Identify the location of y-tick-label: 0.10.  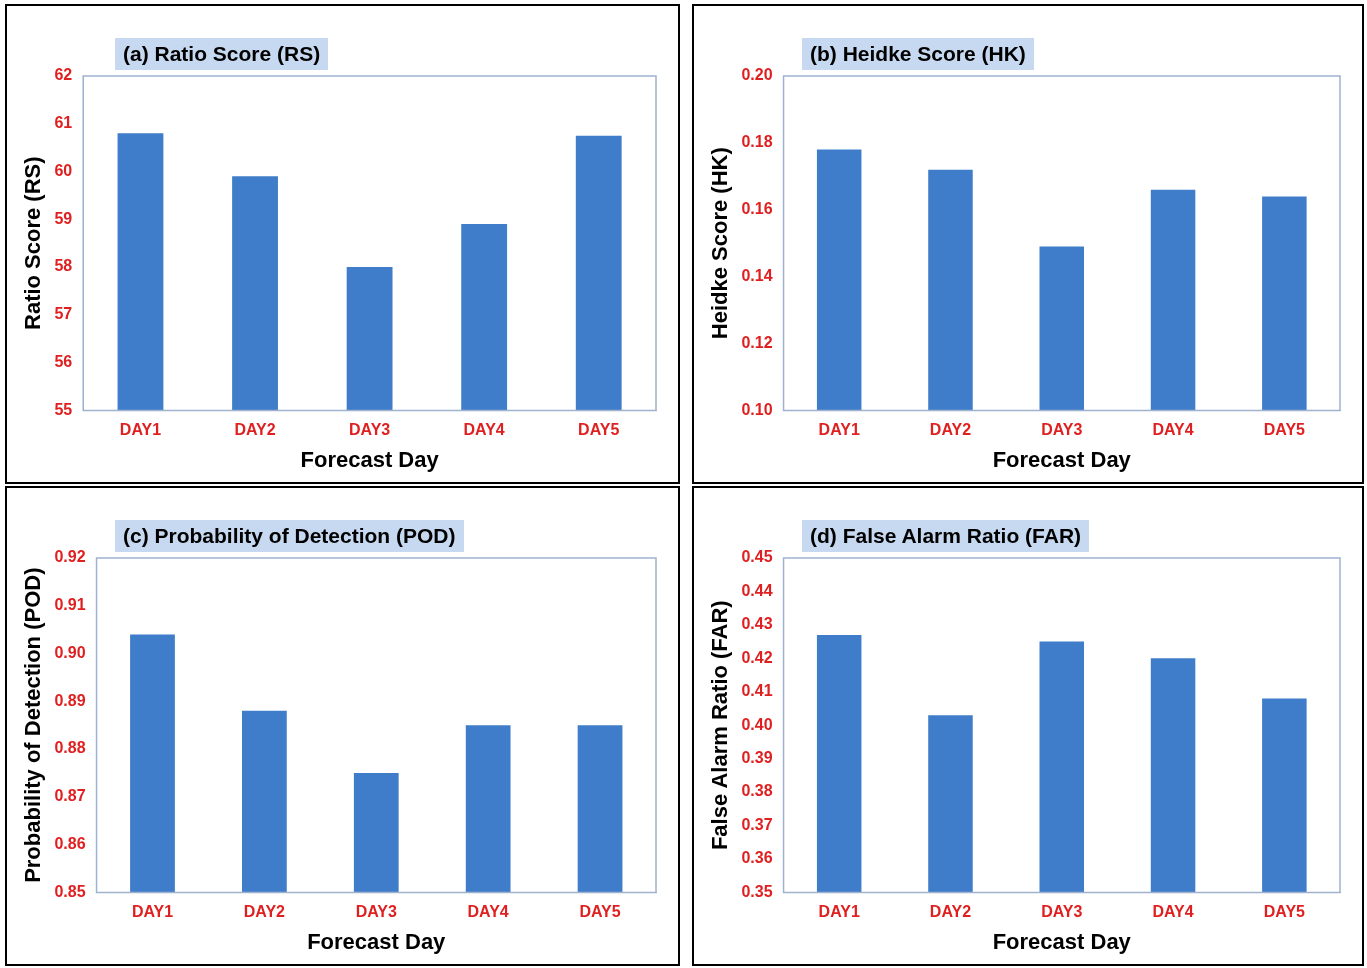
(757, 409).